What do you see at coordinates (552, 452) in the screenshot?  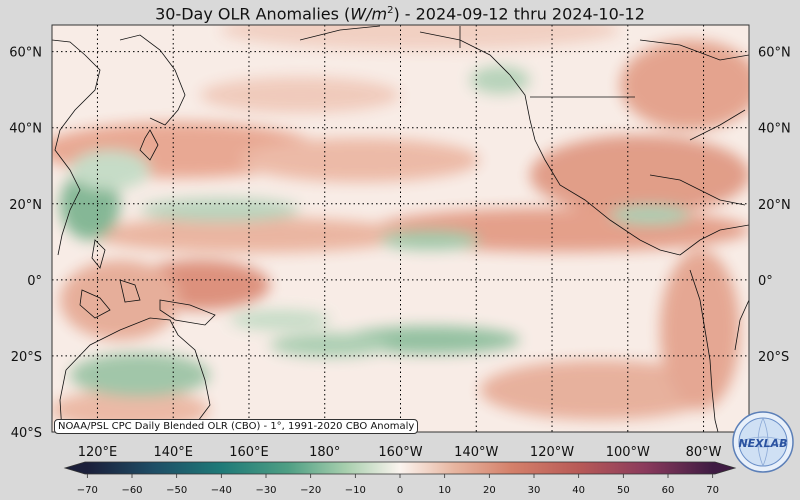 I see `lon-label: 120°W` at bounding box center [552, 452].